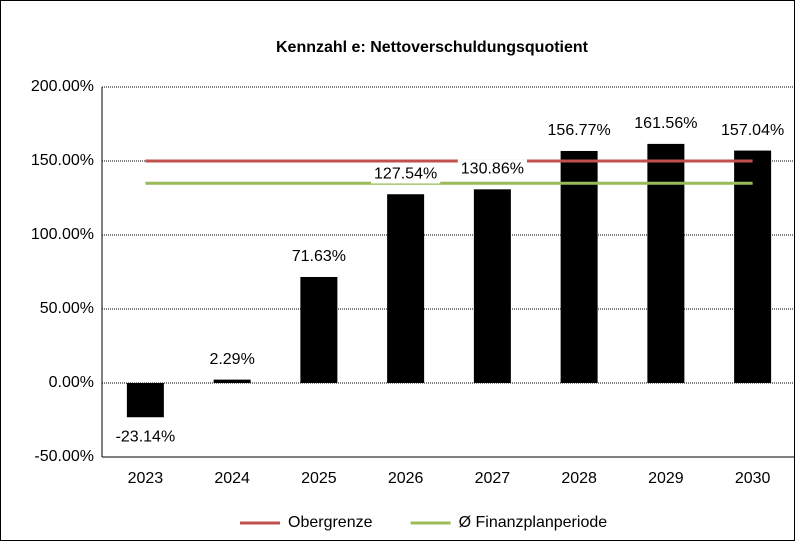  I want to click on data-label: 2.29%, so click(231, 359).